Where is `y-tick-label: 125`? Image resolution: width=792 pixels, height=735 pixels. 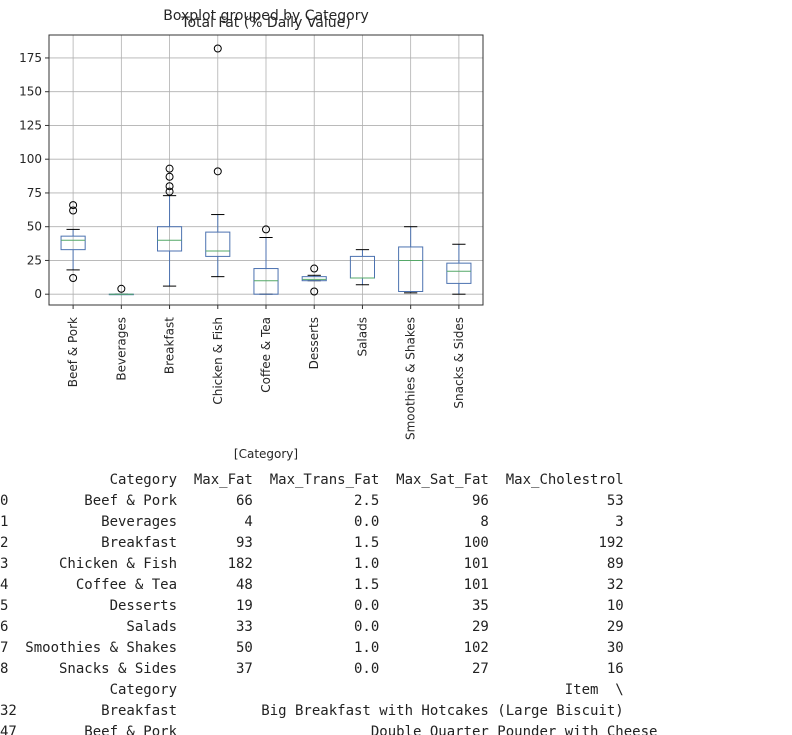 y-tick-label: 125 is located at coordinates (30, 125).